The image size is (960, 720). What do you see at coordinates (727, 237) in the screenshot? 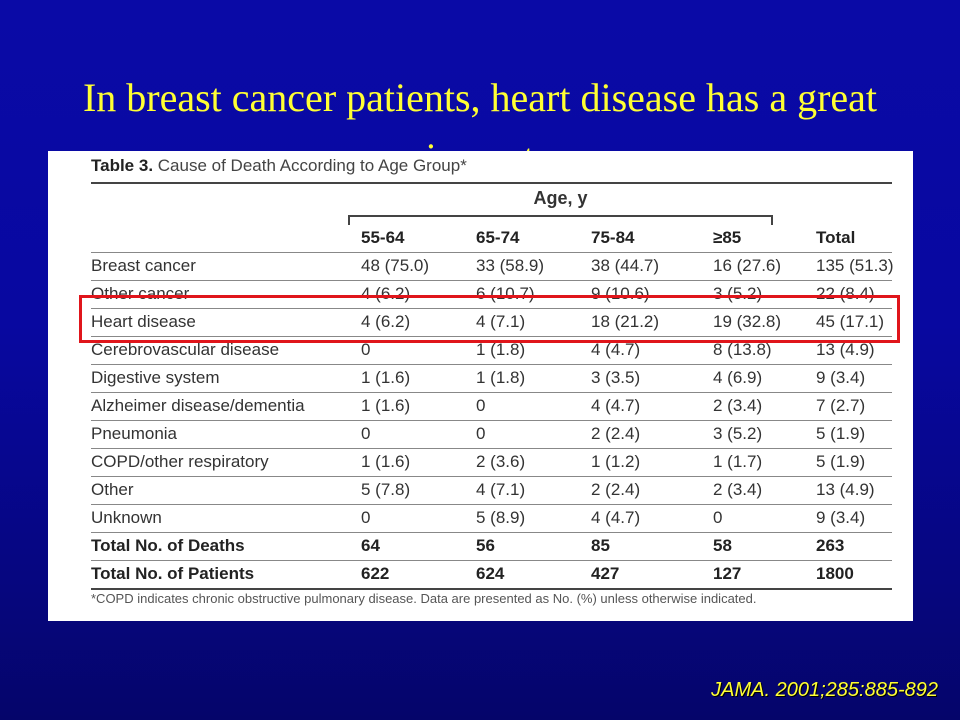
I see `column-header: ≥85` at bounding box center [727, 237].